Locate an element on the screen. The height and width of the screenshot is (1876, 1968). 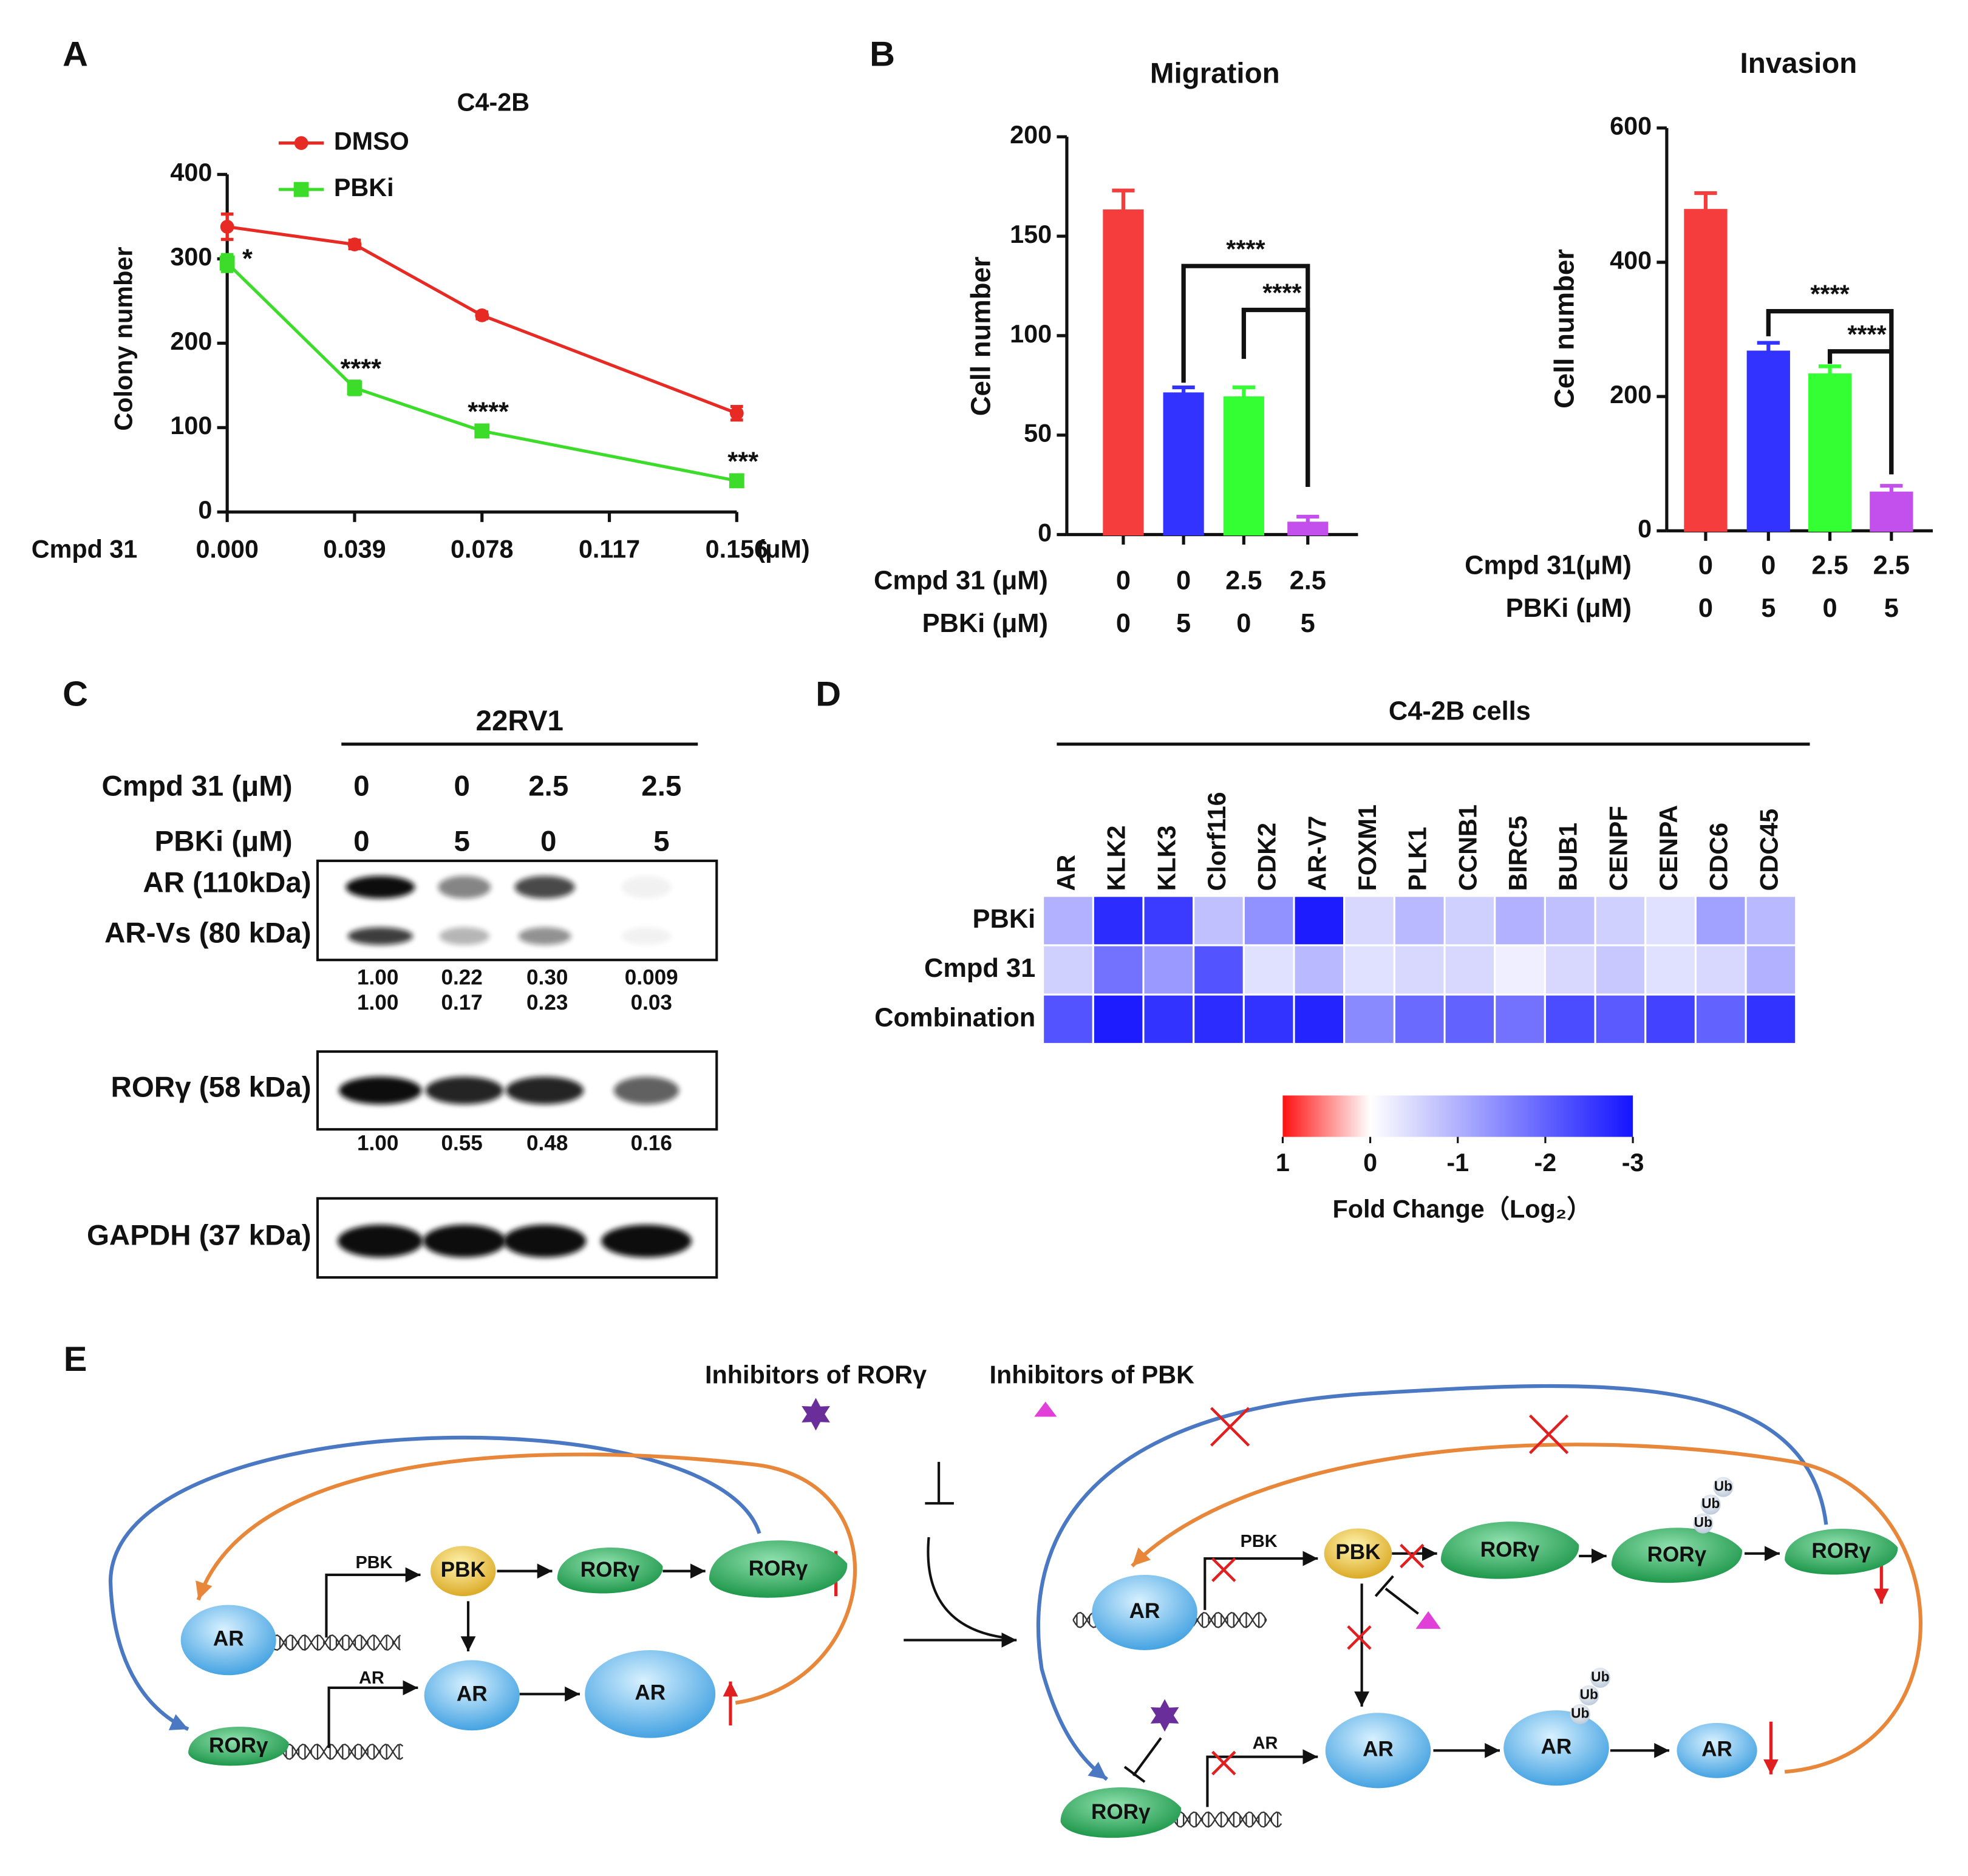
panel-label: C is located at coordinates (75, 694).